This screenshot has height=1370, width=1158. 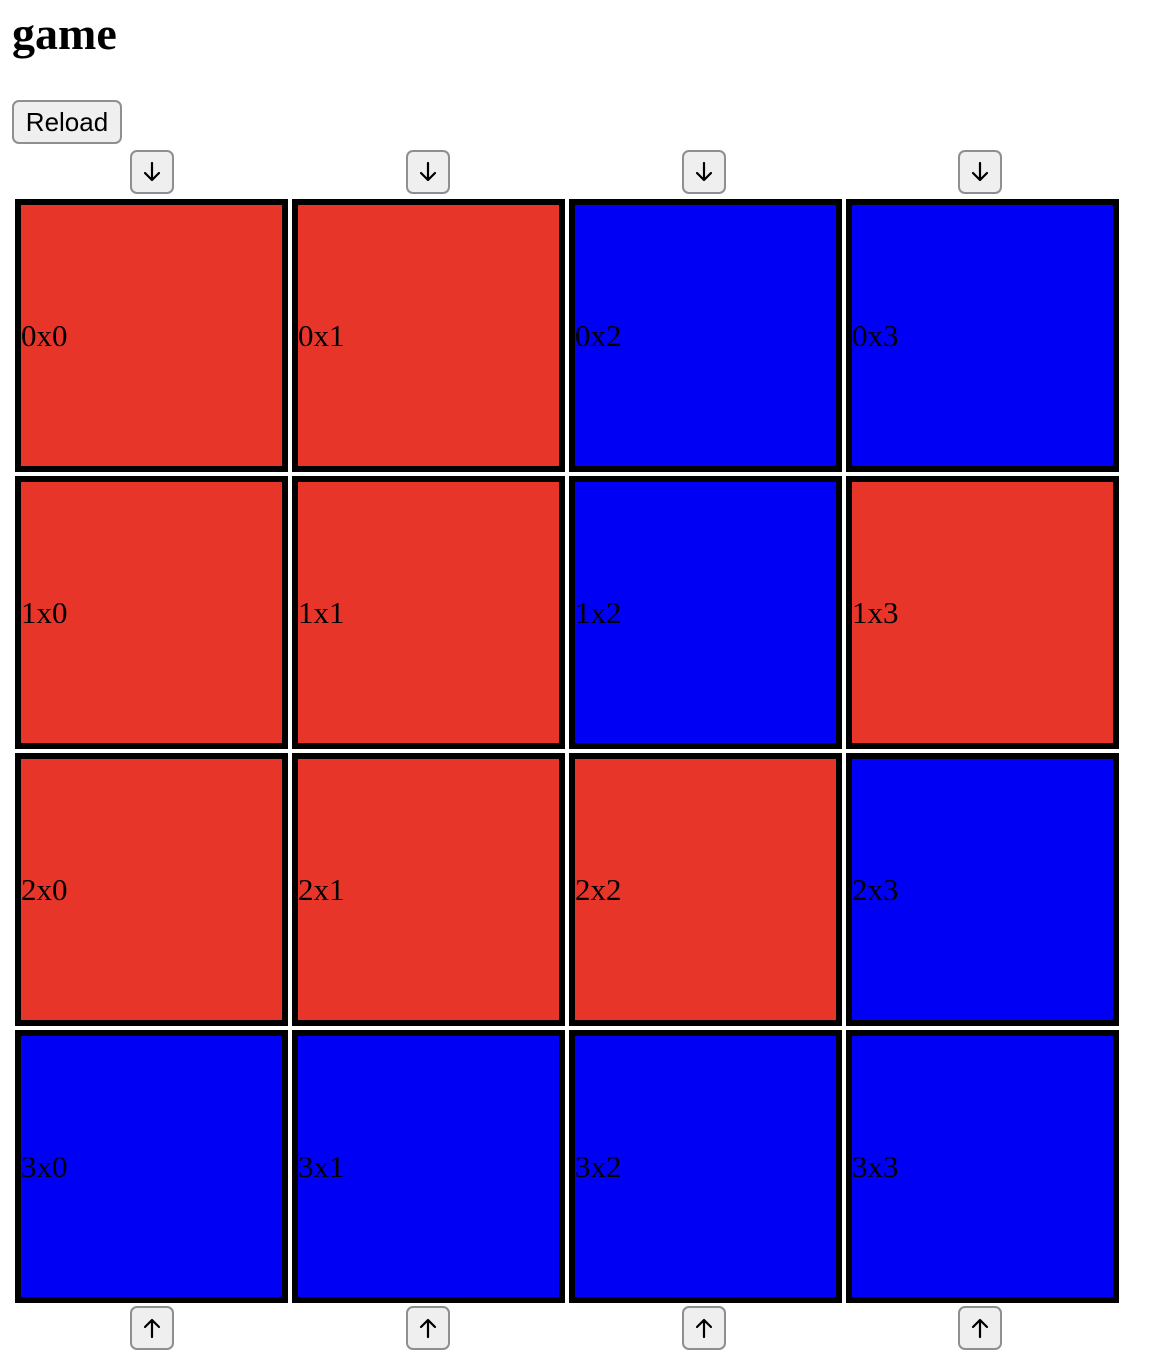 What do you see at coordinates (428, 612) in the screenshot?
I see `cell-1x1: 1x1` at bounding box center [428, 612].